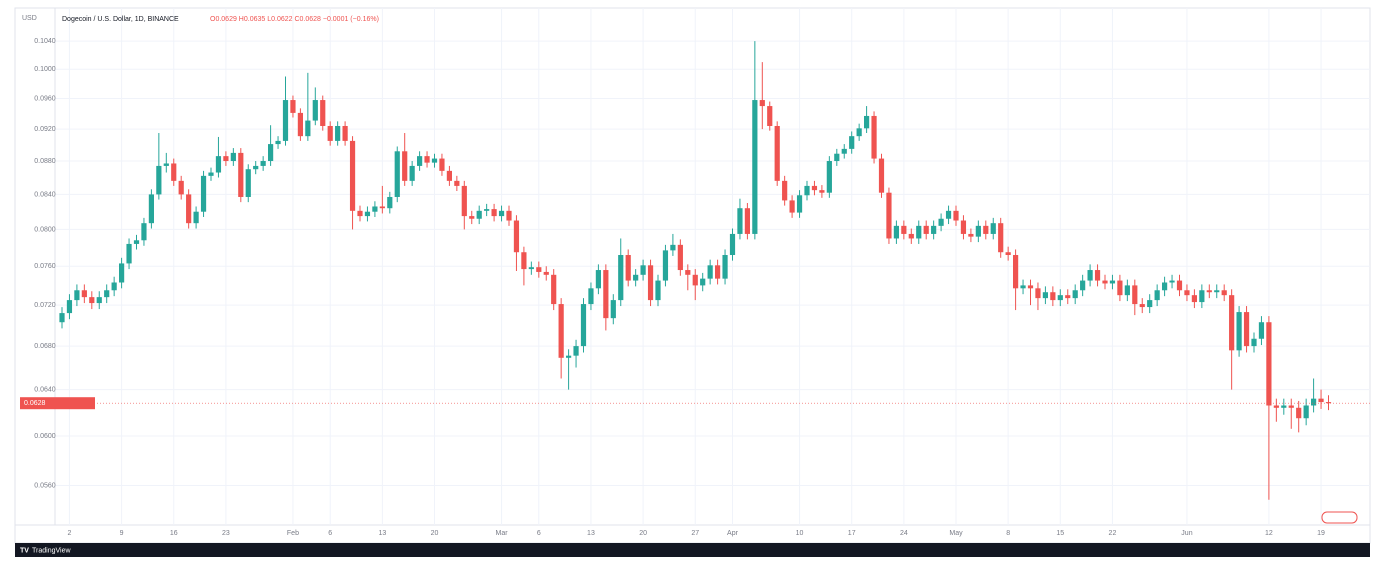 This screenshot has width=1386, height=575. What do you see at coordinates (45, 69) in the screenshot?
I see `y-tick-label: 0.1000` at bounding box center [45, 69].